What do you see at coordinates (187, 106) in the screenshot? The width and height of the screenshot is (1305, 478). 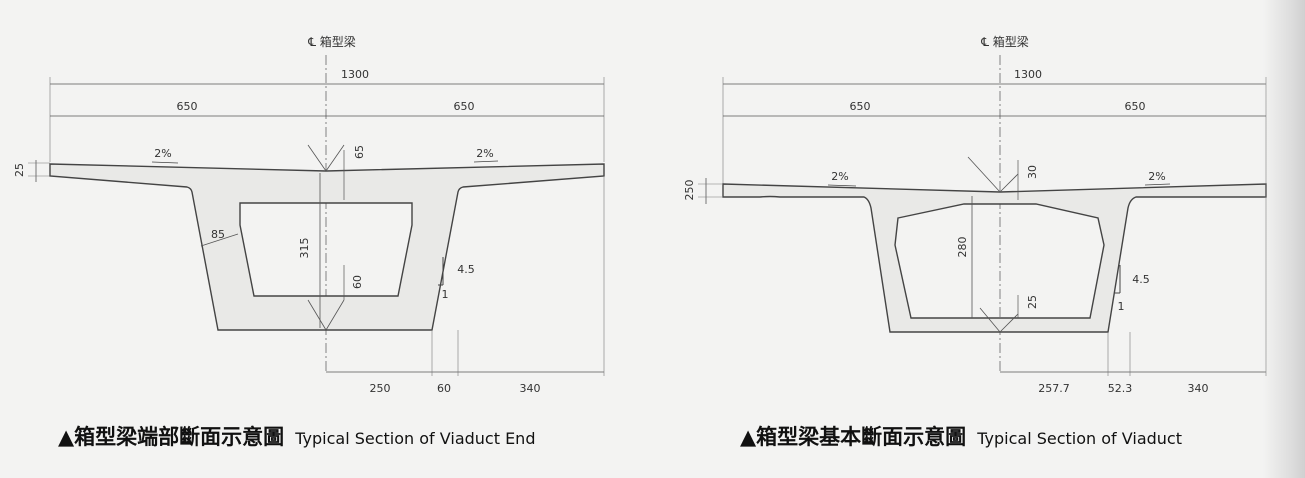 I see `left-dim-half-left: 650` at bounding box center [187, 106].